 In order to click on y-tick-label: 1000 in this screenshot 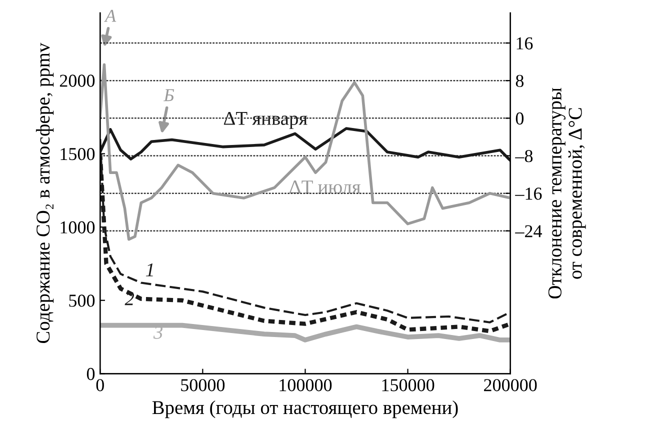, I will do `click(77, 227)`.